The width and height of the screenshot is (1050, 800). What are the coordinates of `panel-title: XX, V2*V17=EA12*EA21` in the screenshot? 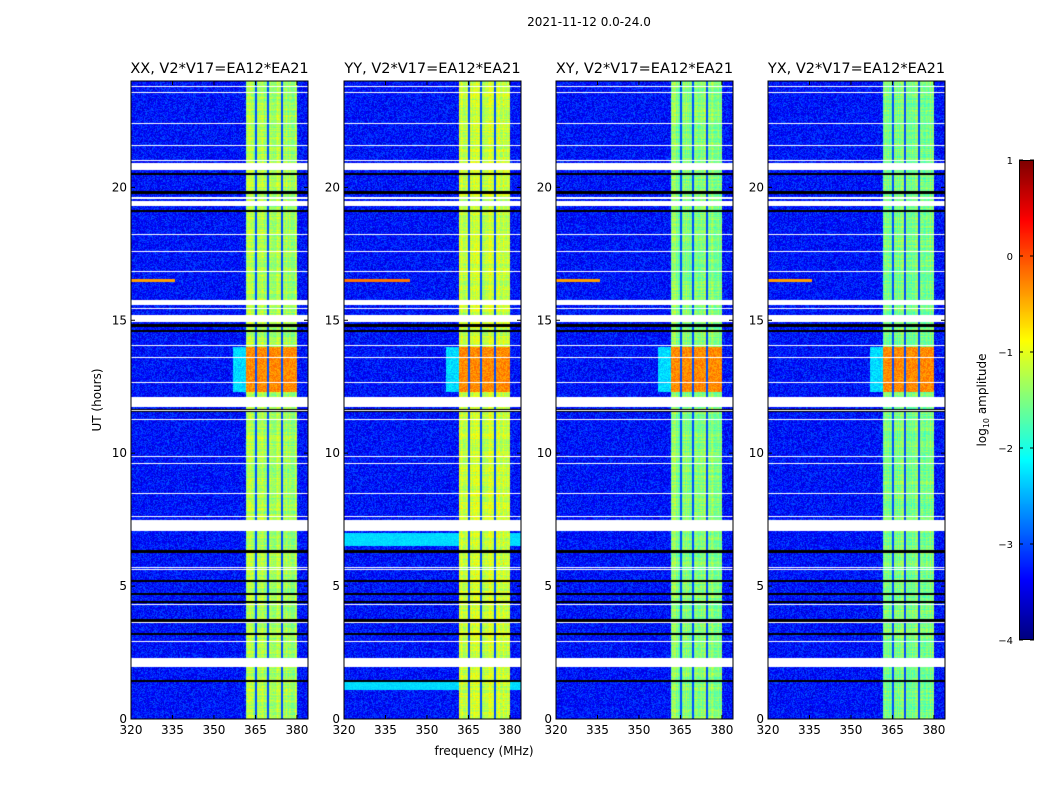 It's located at (219, 69).